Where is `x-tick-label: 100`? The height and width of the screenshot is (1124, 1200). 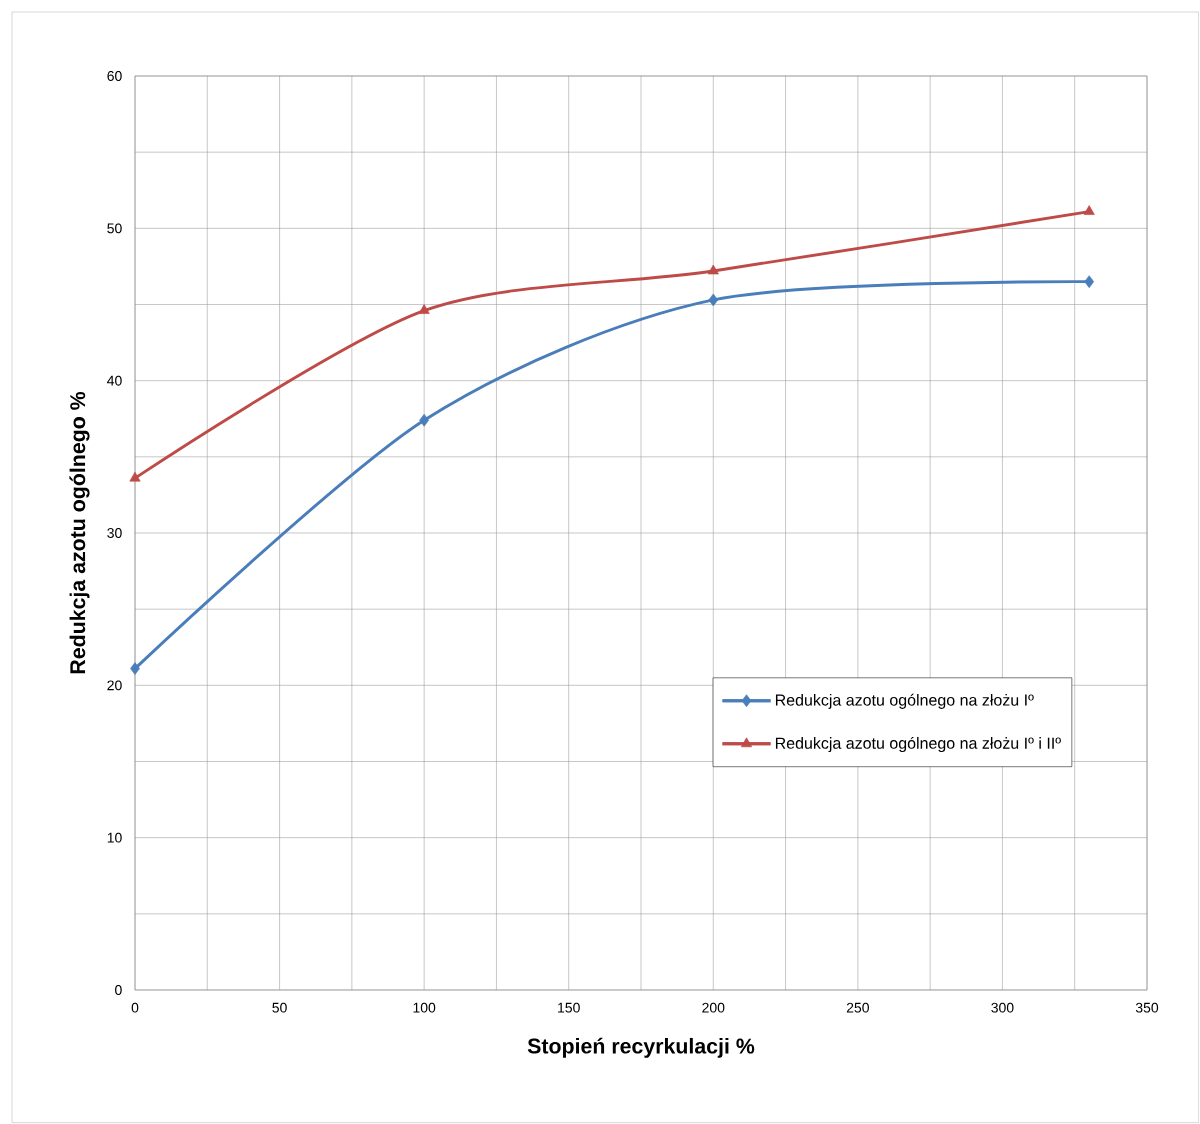 x-tick-label: 100 is located at coordinates (424, 1007).